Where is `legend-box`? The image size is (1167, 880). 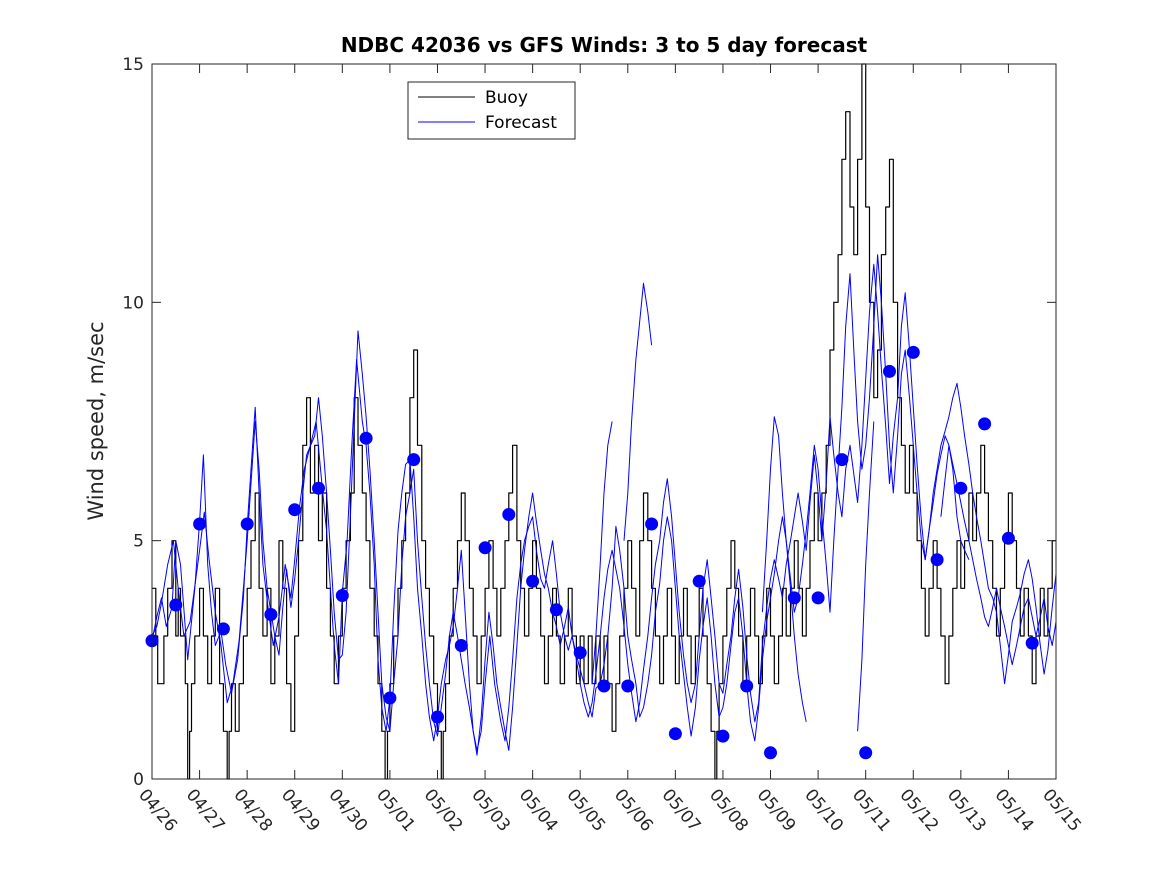
legend-box is located at coordinates (491, 110).